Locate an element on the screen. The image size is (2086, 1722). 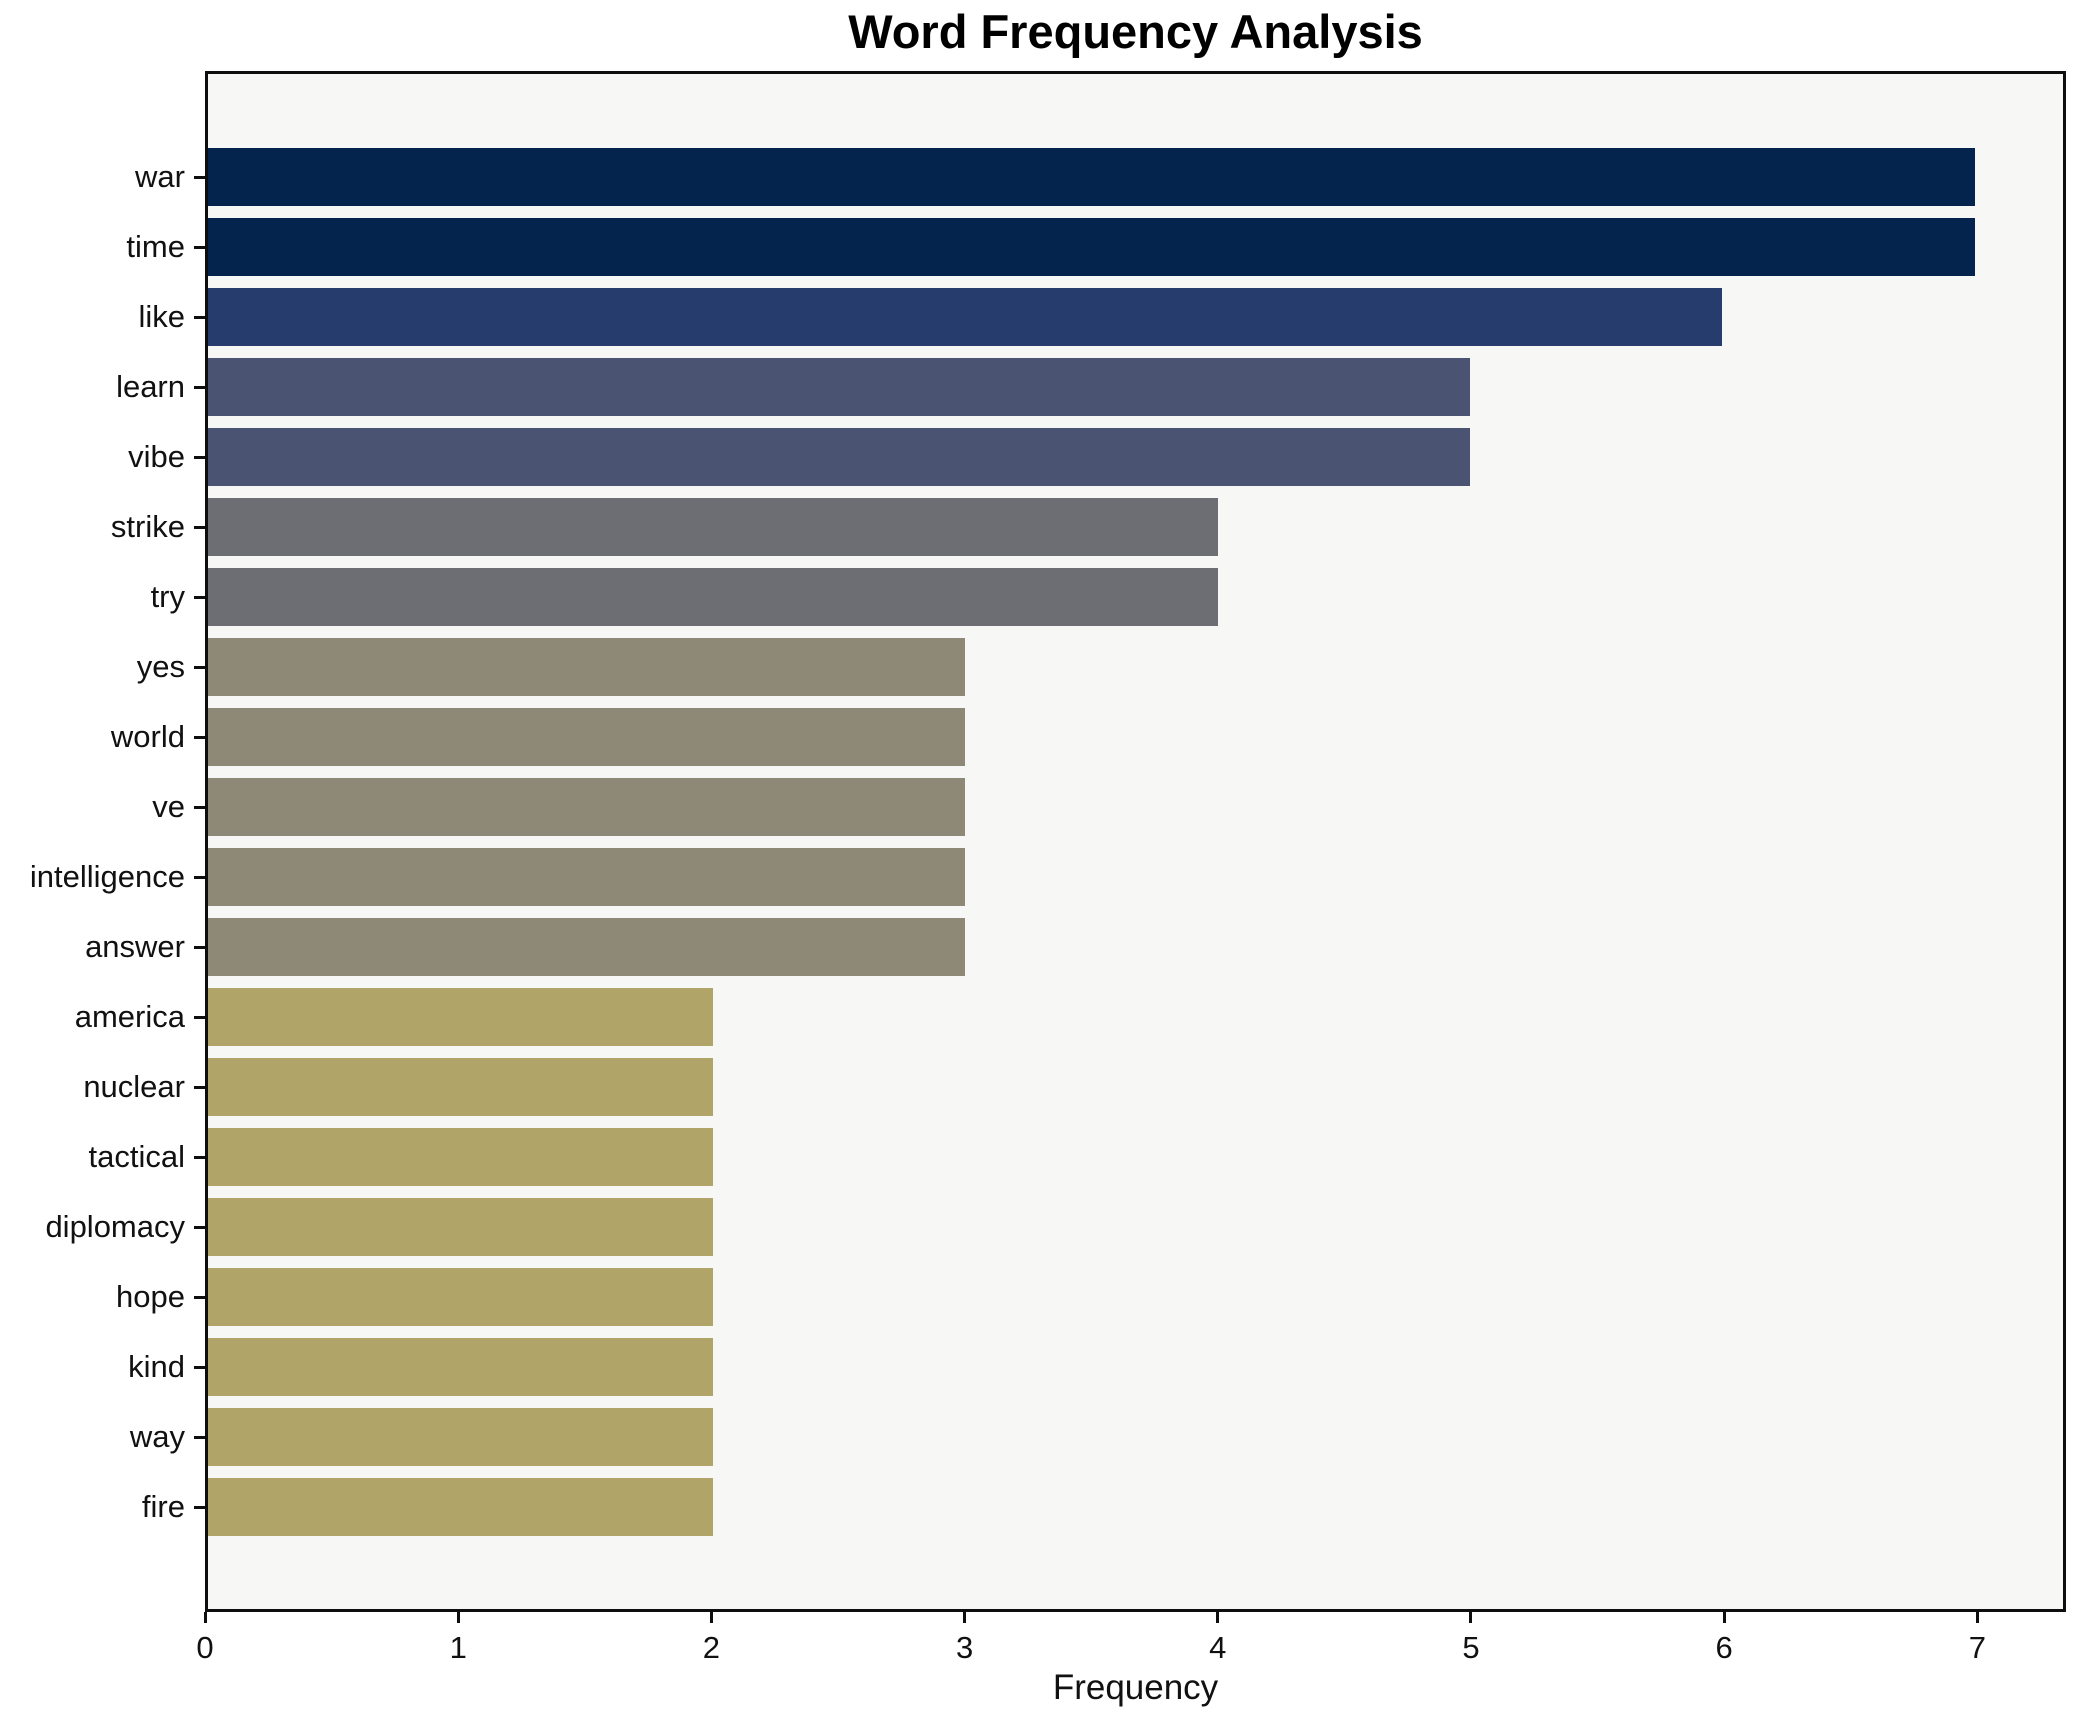
y-tick-label-ve: ve is located at coordinates (168, 806).